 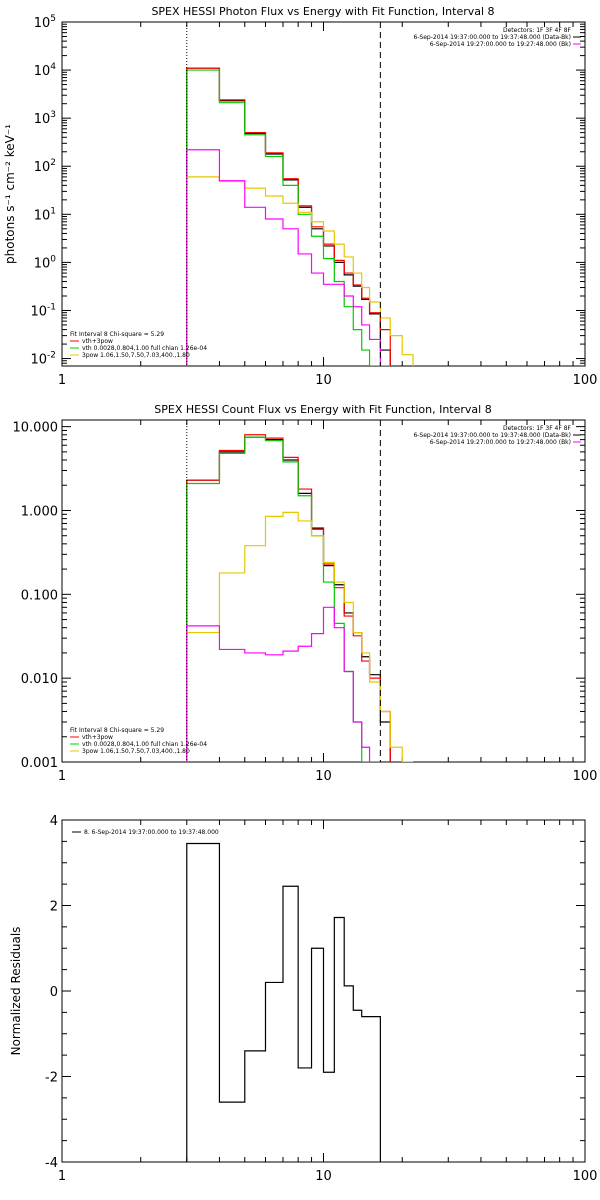 What do you see at coordinates (51, 1163) in the screenshot?
I see `y-tick-label: -4` at bounding box center [51, 1163].